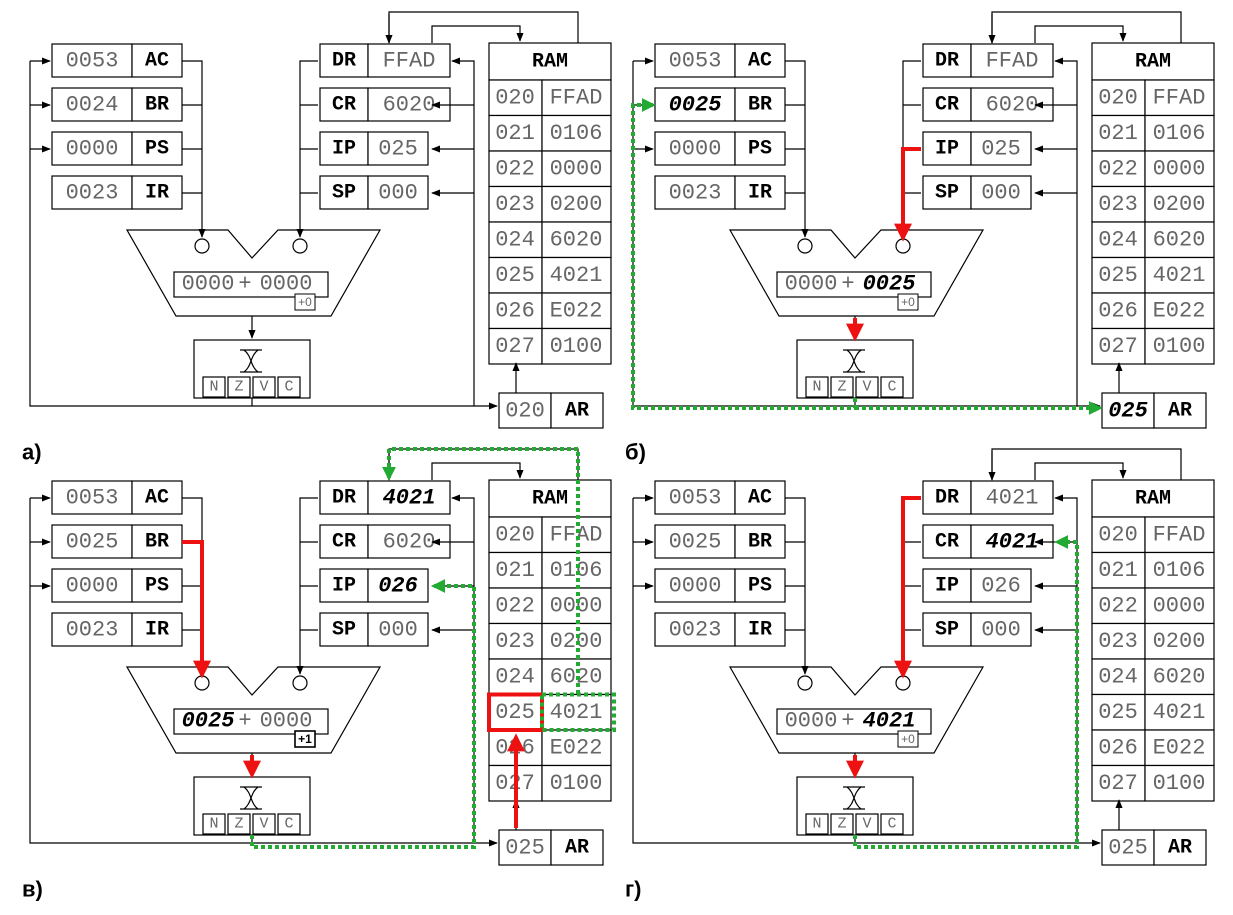 This screenshot has width=1233, height=915. What do you see at coordinates (117, 585) in the screenshot?
I see `register-ps: 0000 PS` at bounding box center [117, 585].